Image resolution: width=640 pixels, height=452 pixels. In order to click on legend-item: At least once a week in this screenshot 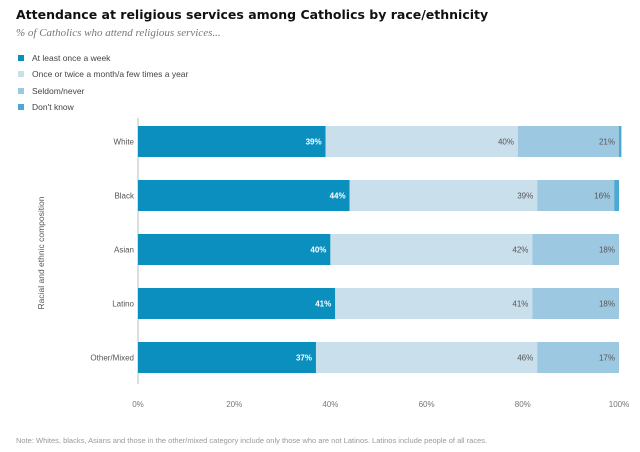, I will do `click(103, 58)`.